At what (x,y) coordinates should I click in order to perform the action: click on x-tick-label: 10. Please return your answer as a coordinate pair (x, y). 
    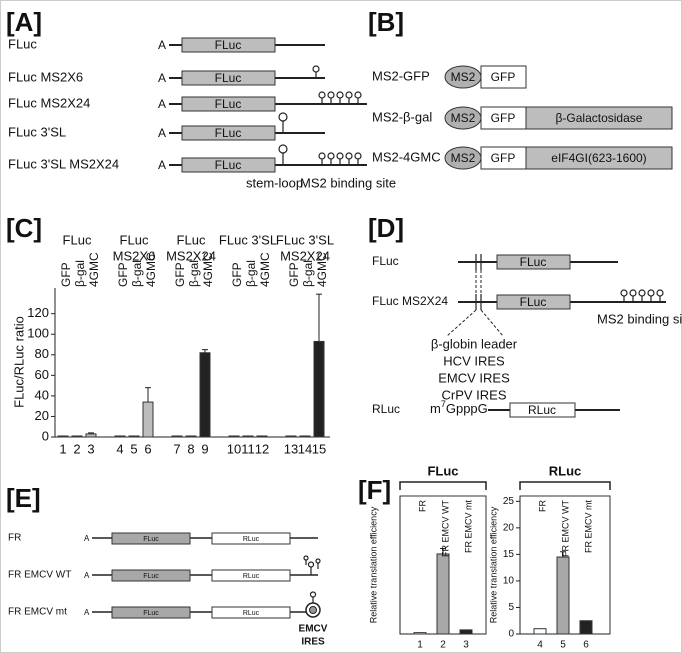
    Looking at the image, I should click on (234, 448).